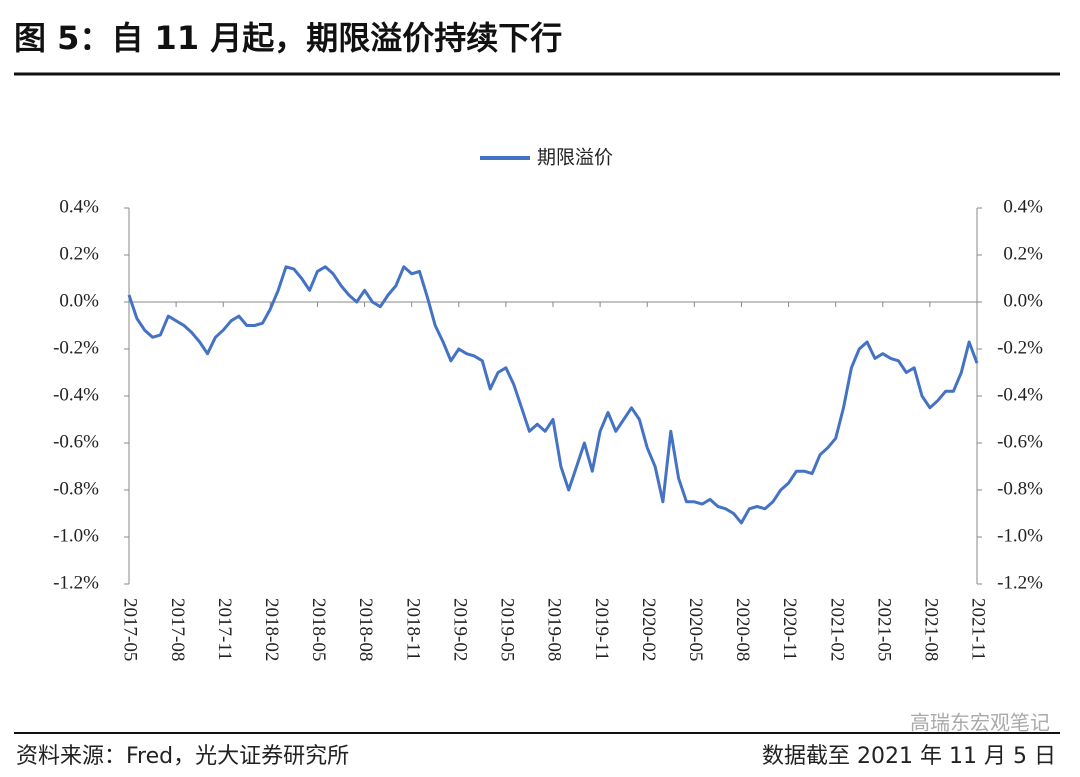  What do you see at coordinates (909, 756) in the screenshot?
I see `note: 数据截至 2021 年 11 月 5 日` at bounding box center [909, 756].